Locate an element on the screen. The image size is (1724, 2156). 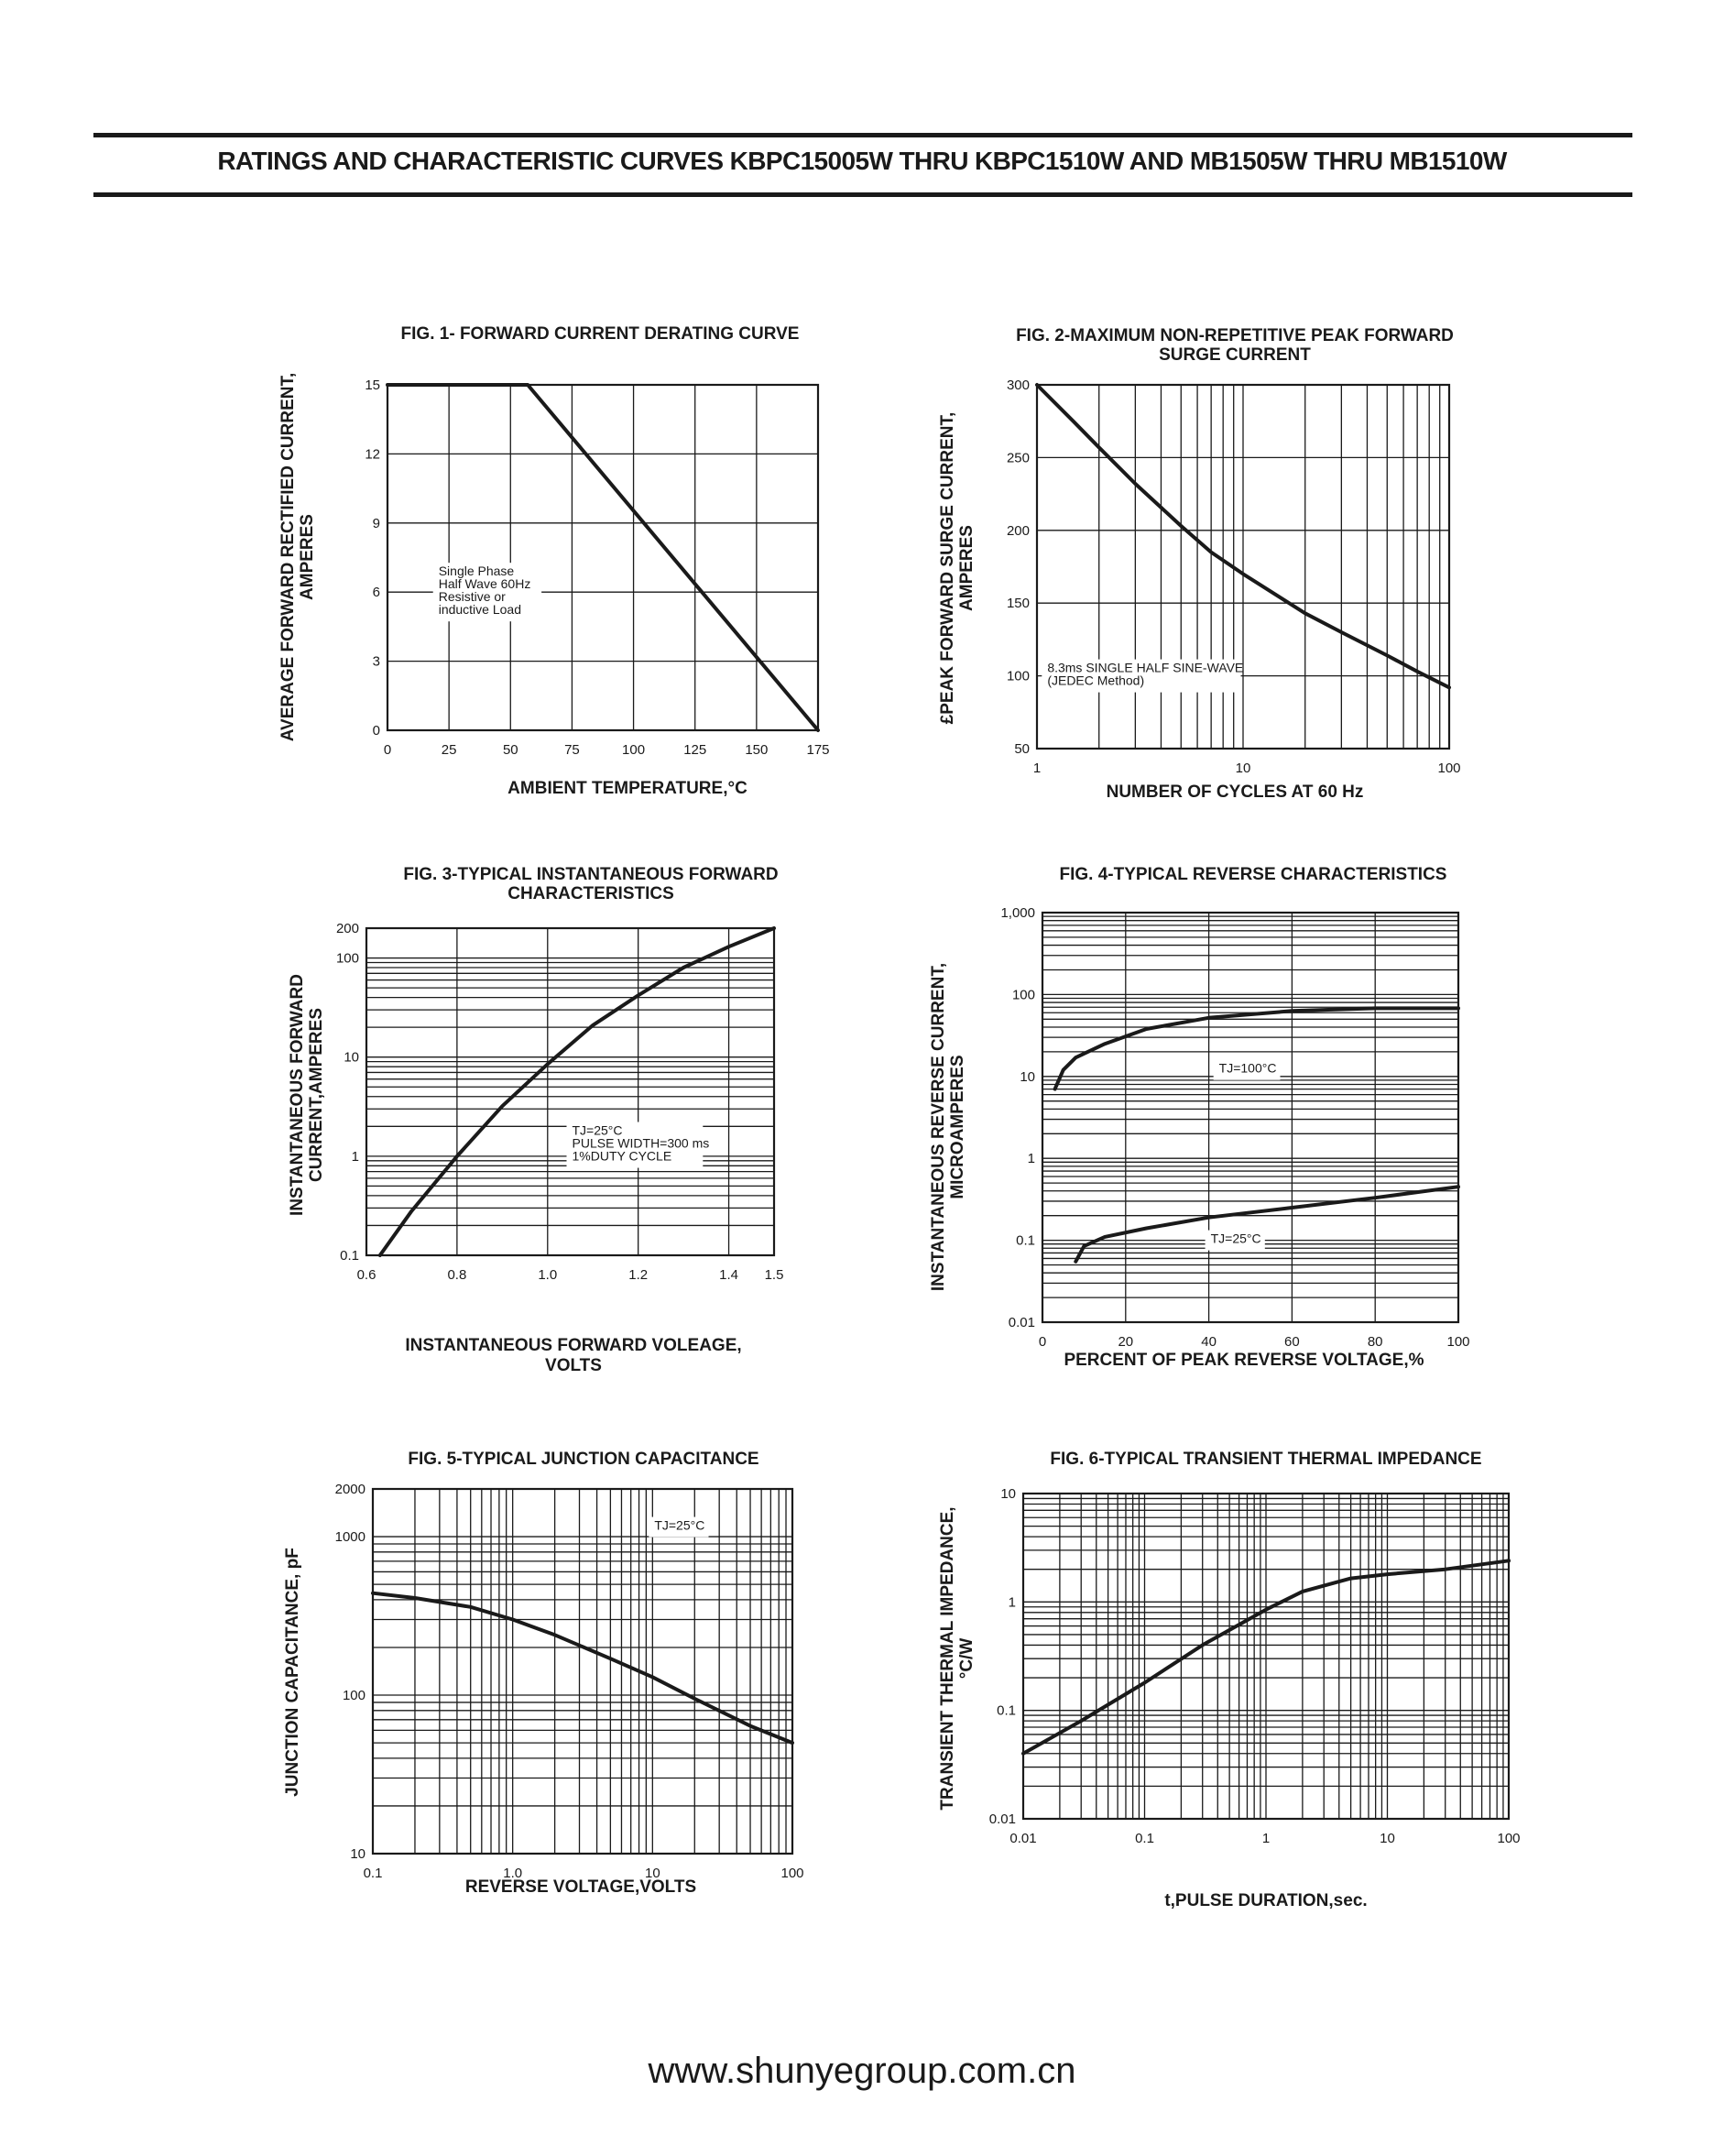
fig3-xtick-label: 1.4 is located at coordinates (728, 1275).